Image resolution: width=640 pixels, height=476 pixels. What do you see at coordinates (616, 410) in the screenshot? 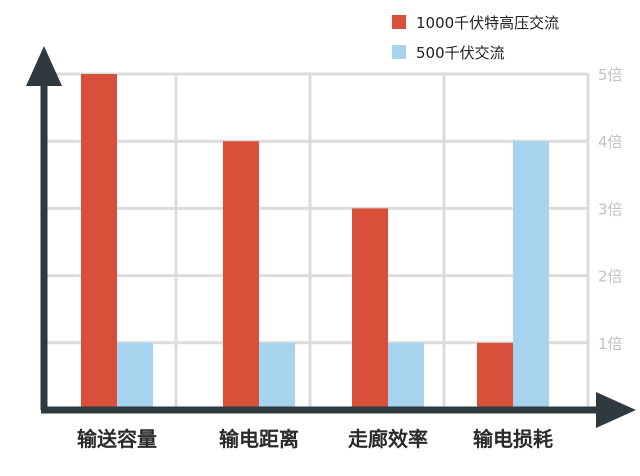
I see `x-axis-arrow` at bounding box center [616, 410].